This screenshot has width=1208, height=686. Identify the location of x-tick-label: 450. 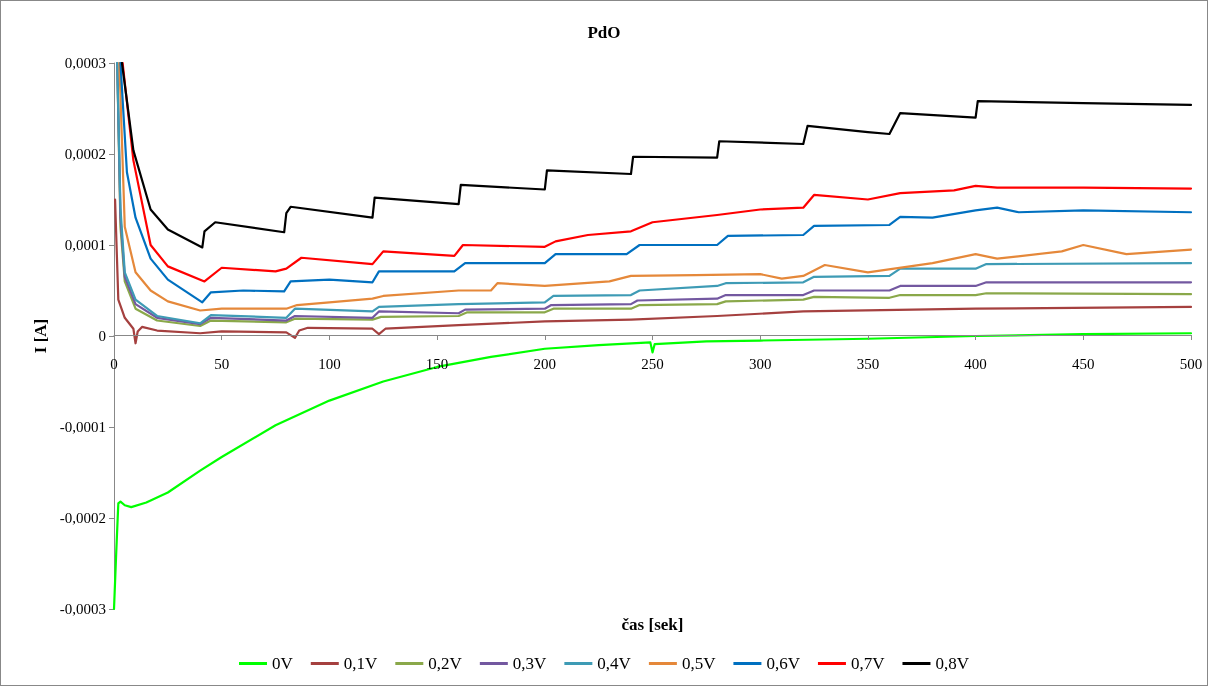
(1083, 363).